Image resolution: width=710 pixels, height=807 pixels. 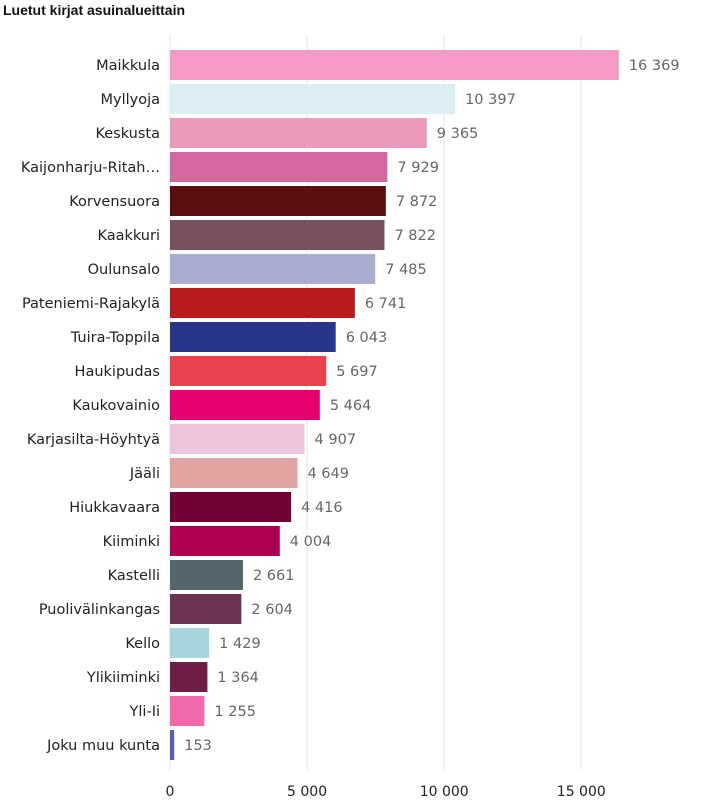 What do you see at coordinates (127, 134) in the screenshot?
I see `category-label: Keskusta` at bounding box center [127, 134].